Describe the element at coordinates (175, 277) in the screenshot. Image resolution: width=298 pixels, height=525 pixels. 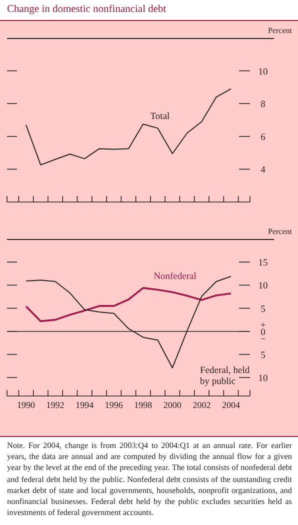
I see `series-label: Nonfederal` at that location.